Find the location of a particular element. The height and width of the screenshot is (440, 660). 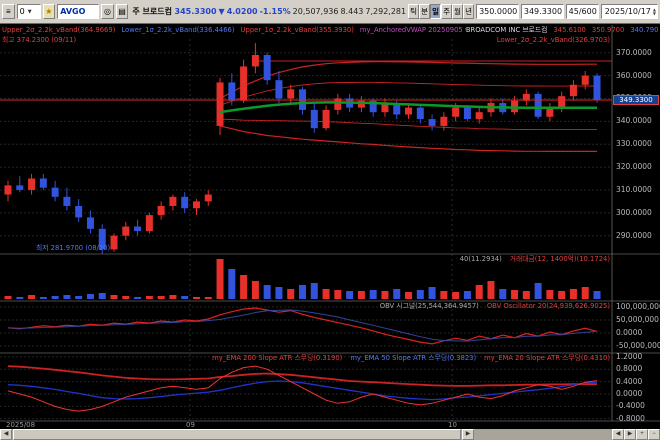

date-picker: 2025/10/17 ▲ ▼ is located at coordinates (629, 11).